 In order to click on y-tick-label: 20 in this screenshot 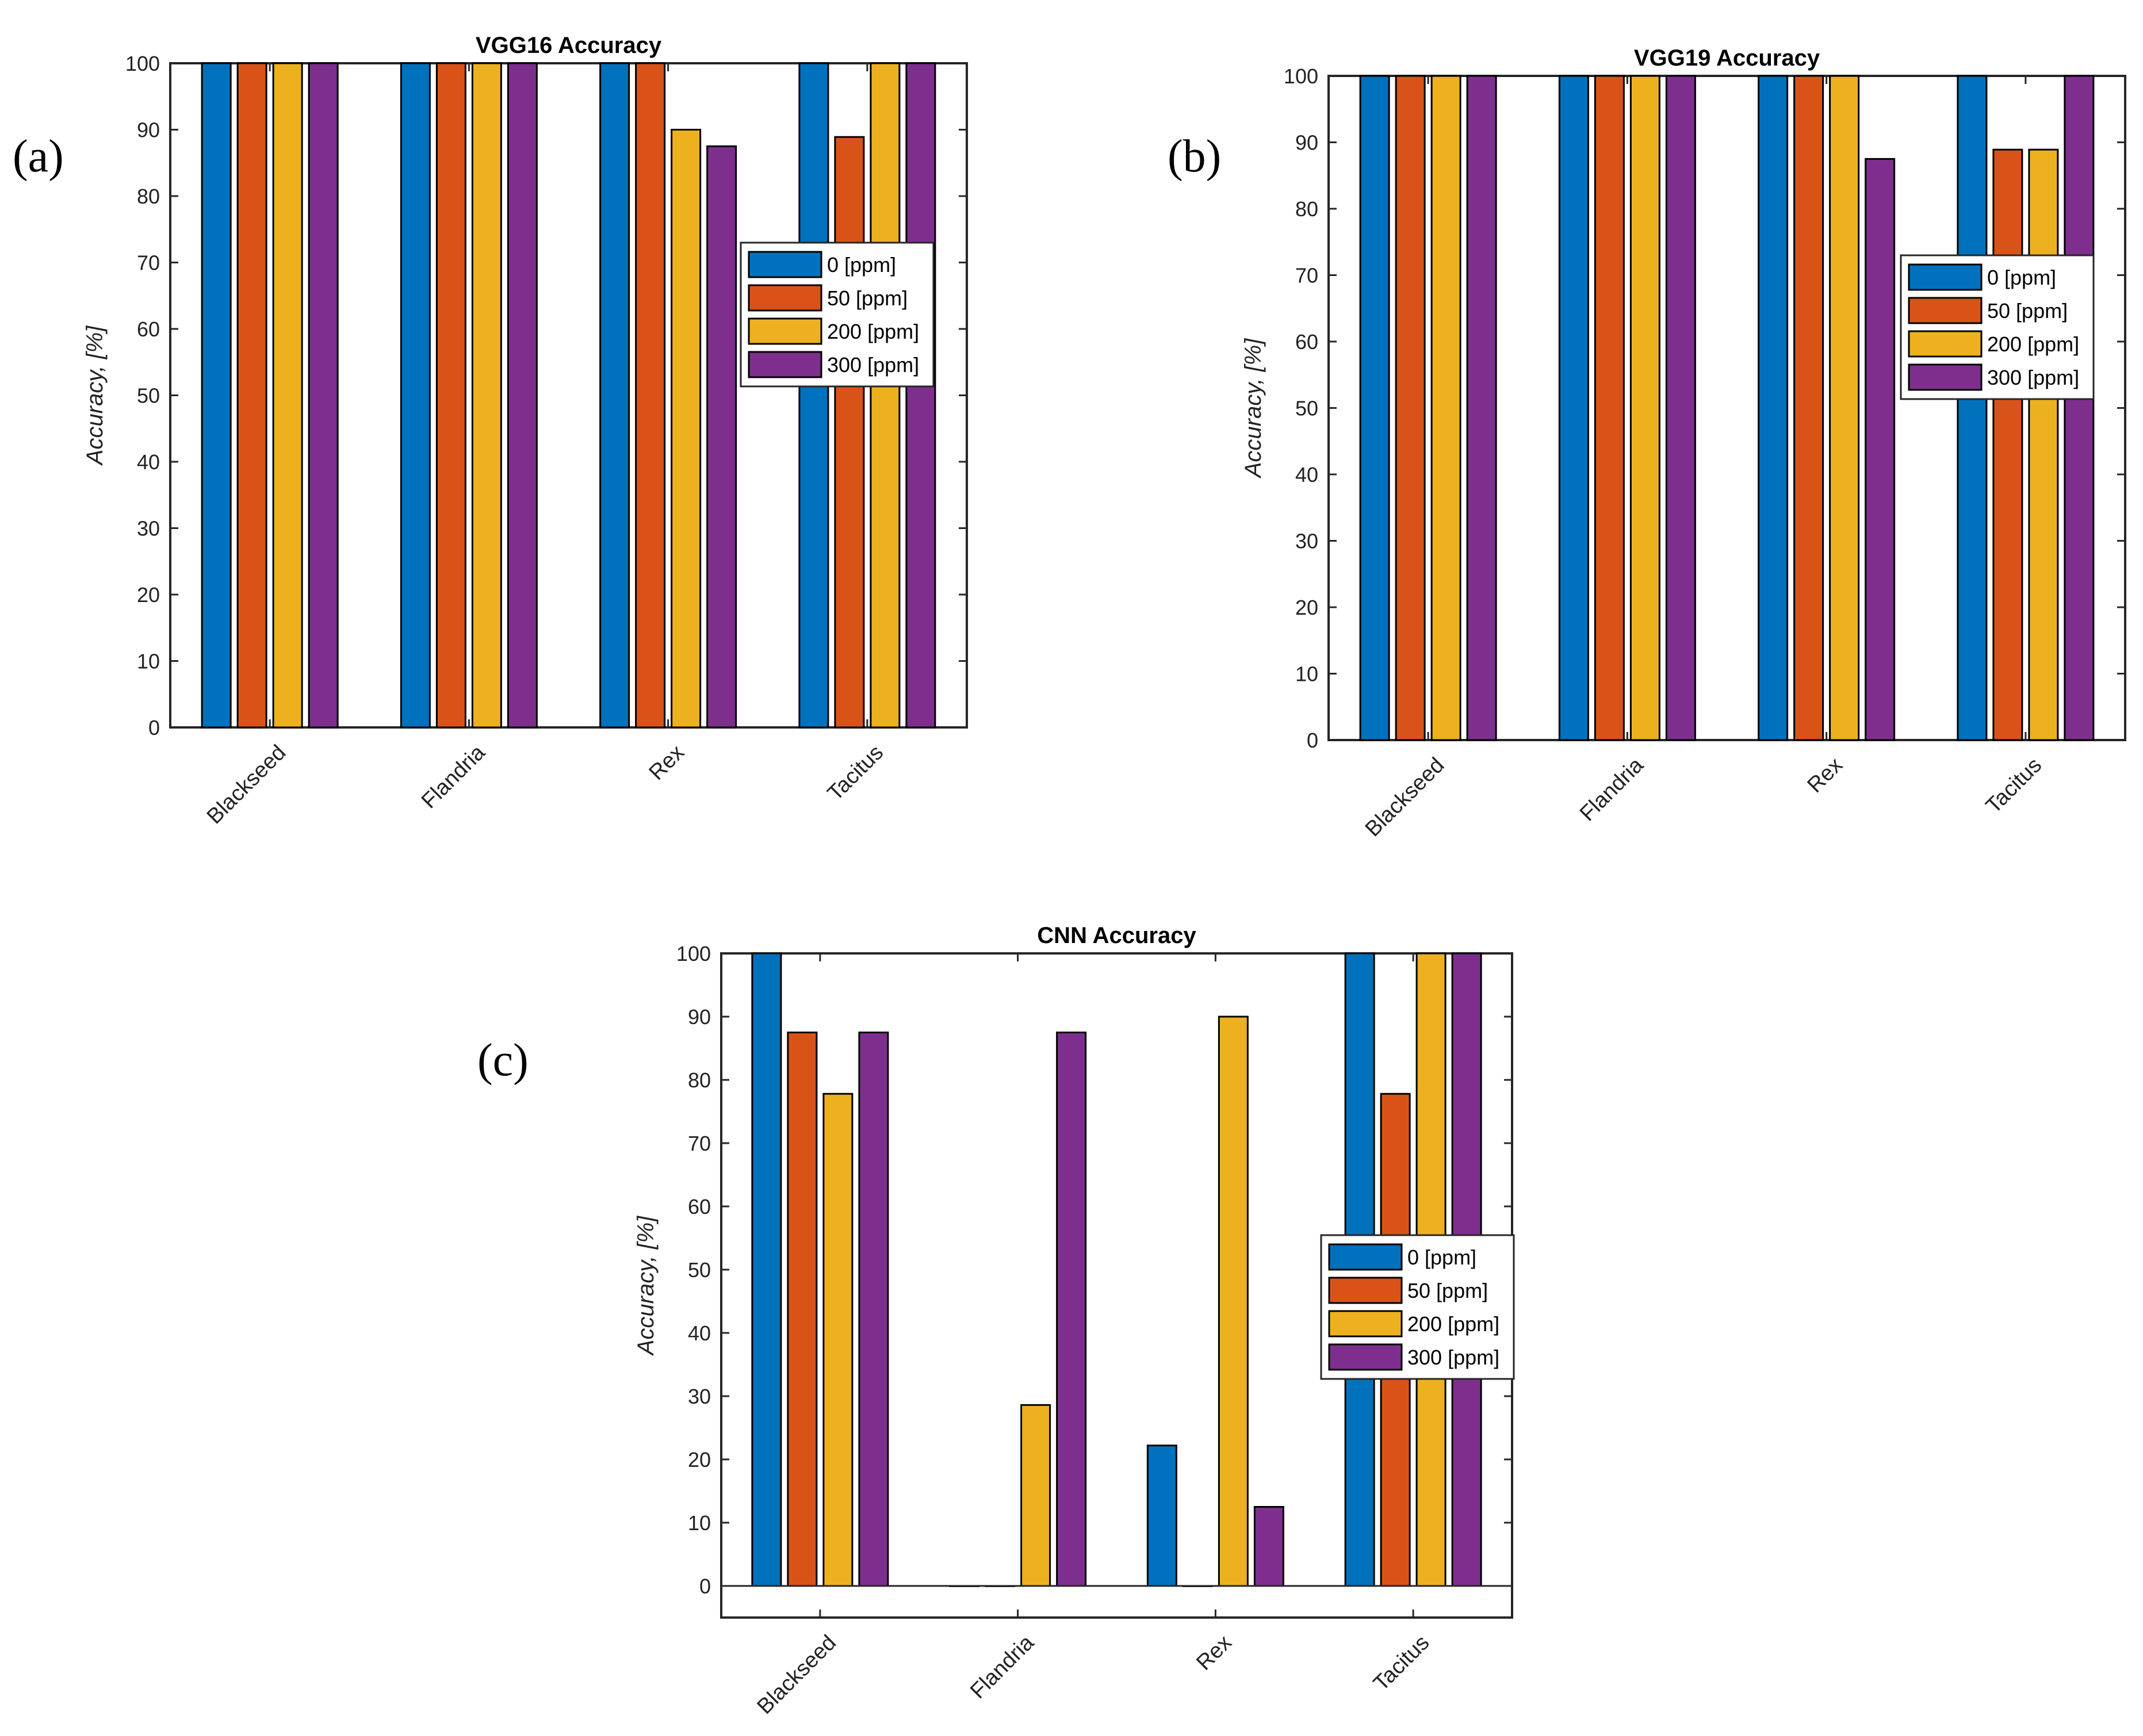, I will do `click(1306, 607)`.